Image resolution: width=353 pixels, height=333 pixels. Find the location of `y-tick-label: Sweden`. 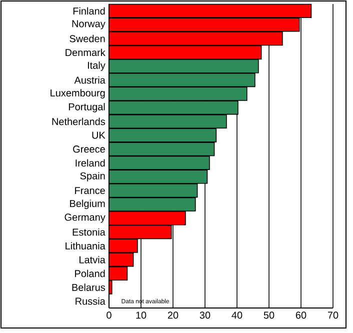

y-tick-label: Sweden is located at coordinates (87, 38).